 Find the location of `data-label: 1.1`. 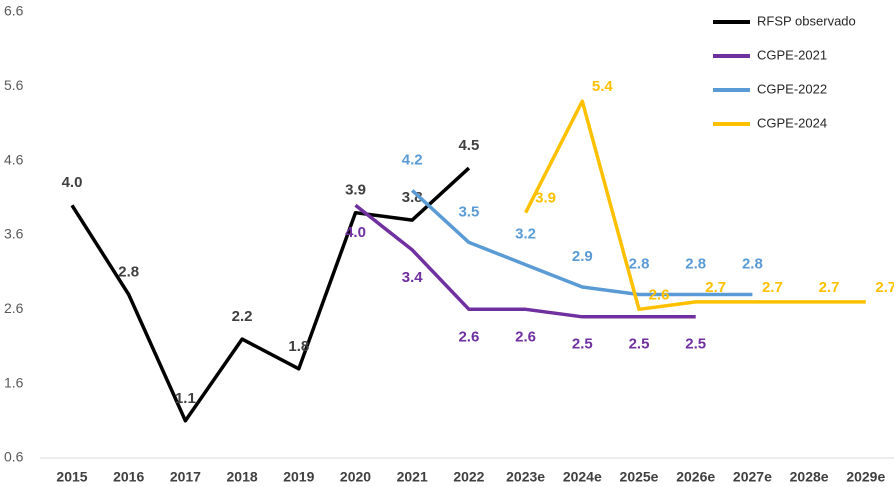

data-label: 1.1 is located at coordinates (185, 398).